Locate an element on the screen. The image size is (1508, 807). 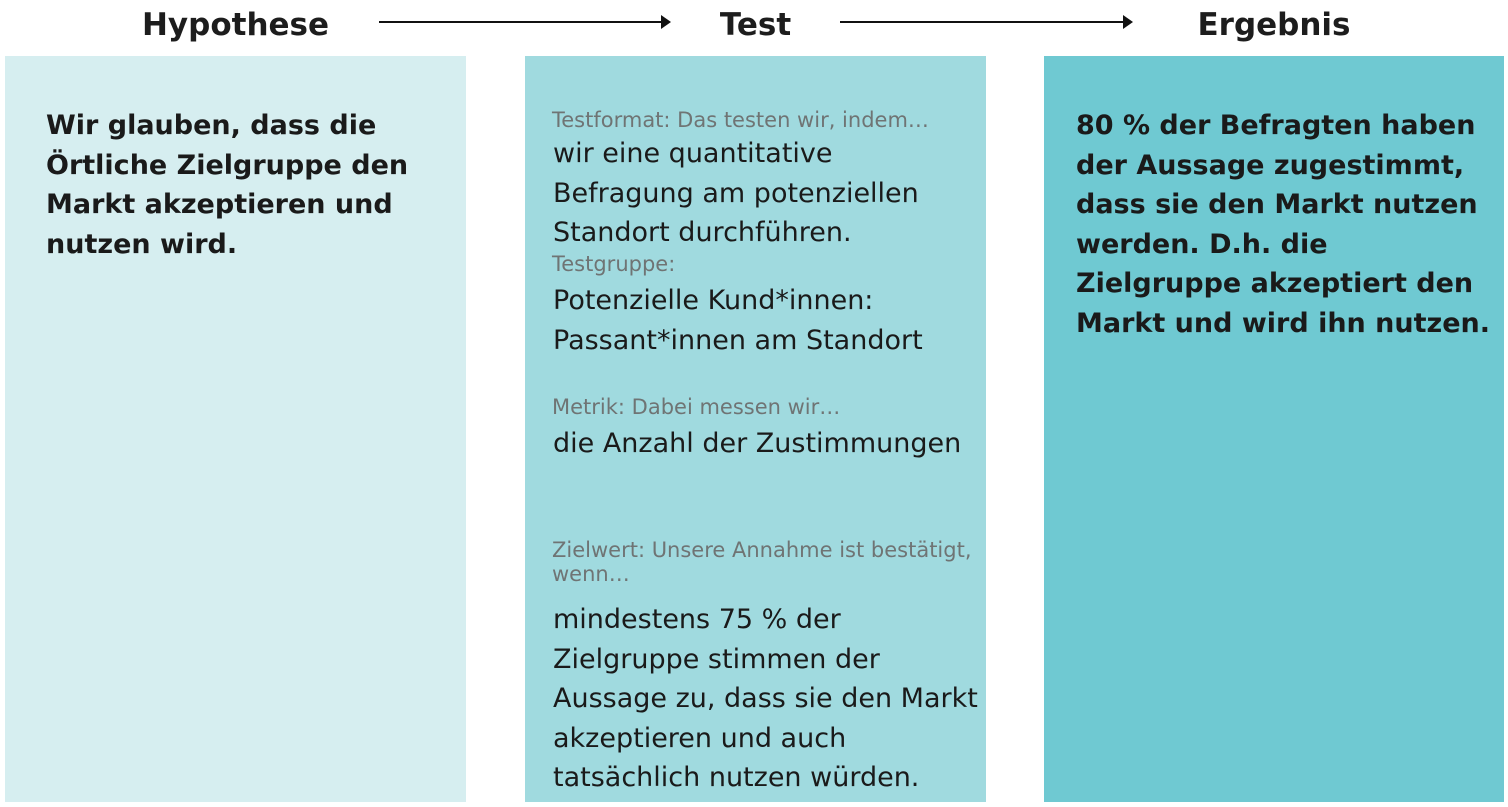
metrik-value: die Anzahl der Zustimmungen is located at coordinates (757, 443).